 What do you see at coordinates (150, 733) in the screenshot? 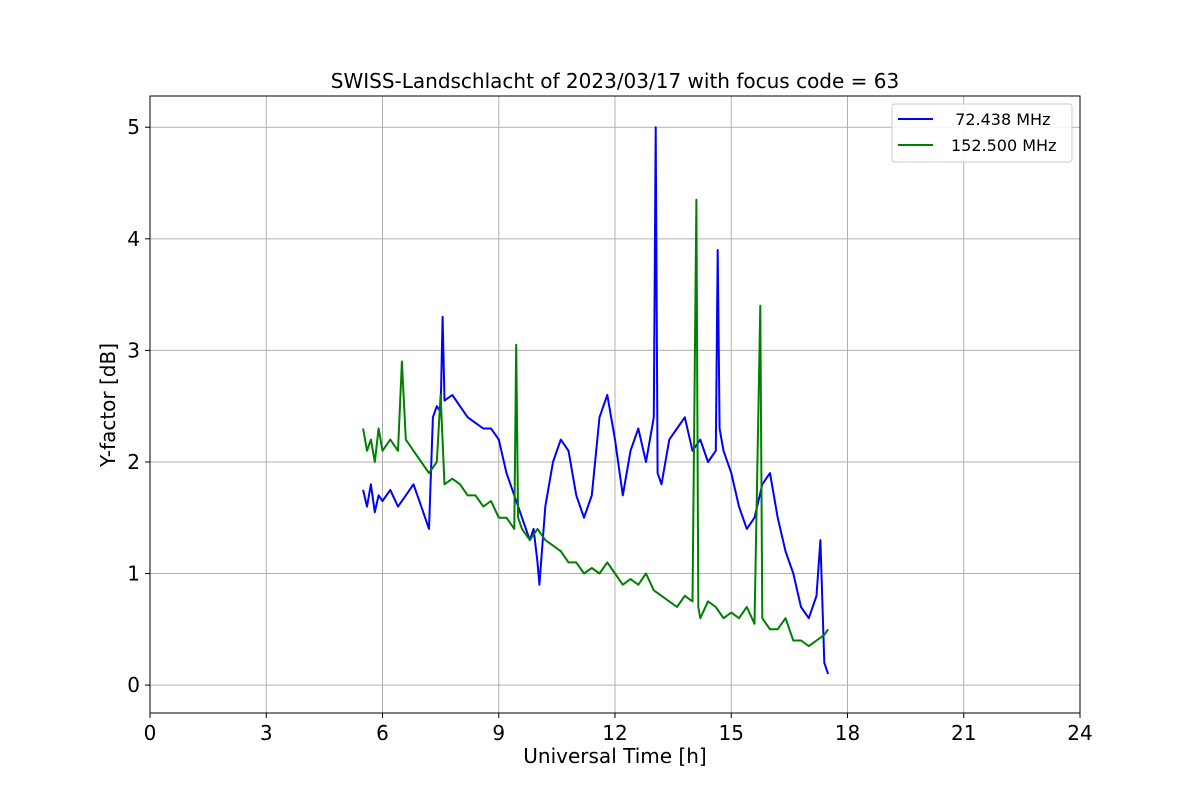
I see `x-tick-label: 0` at bounding box center [150, 733].